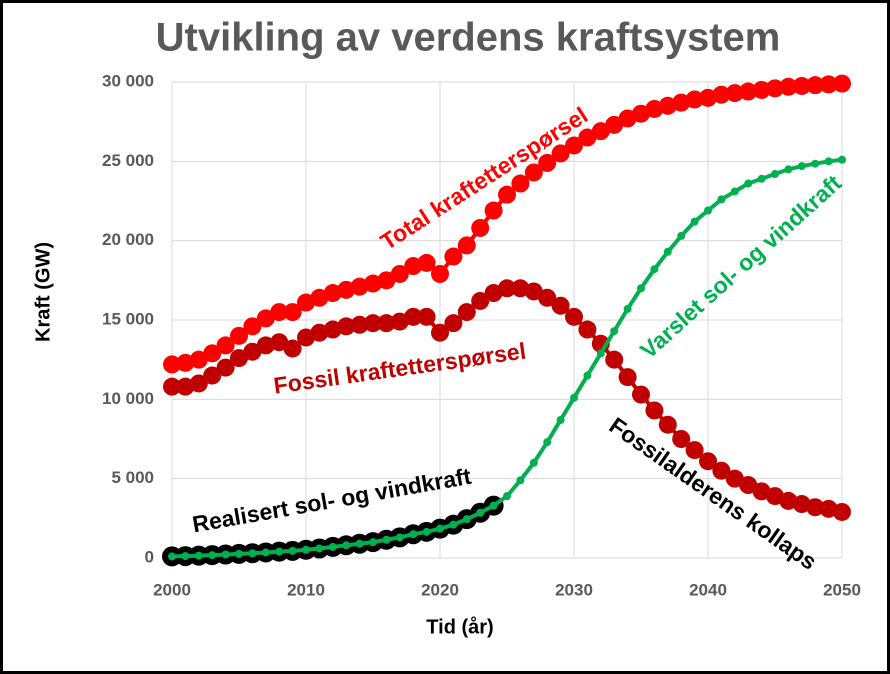  I want to click on y-tick-label: 0, so click(149, 556).